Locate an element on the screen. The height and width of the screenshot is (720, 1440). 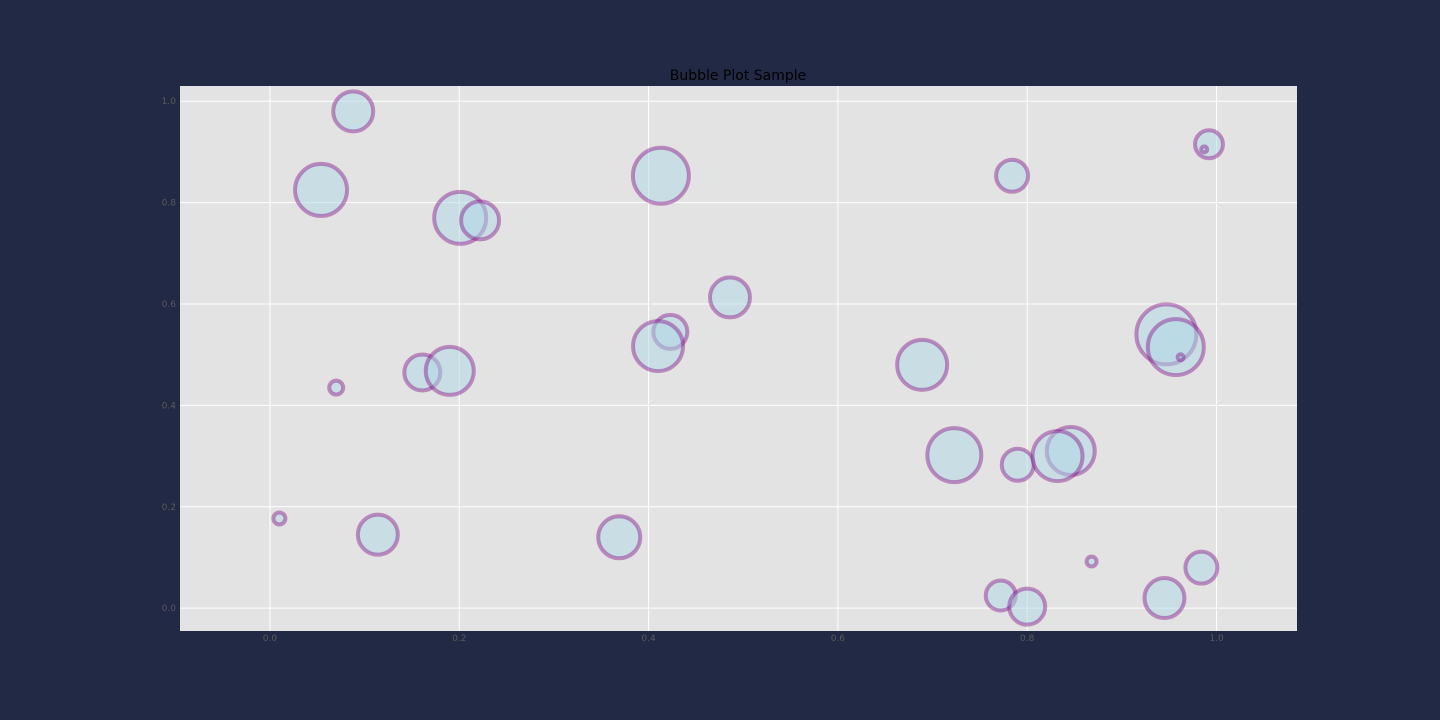
y-tick-label: 1.0 is located at coordinates (169, 102).